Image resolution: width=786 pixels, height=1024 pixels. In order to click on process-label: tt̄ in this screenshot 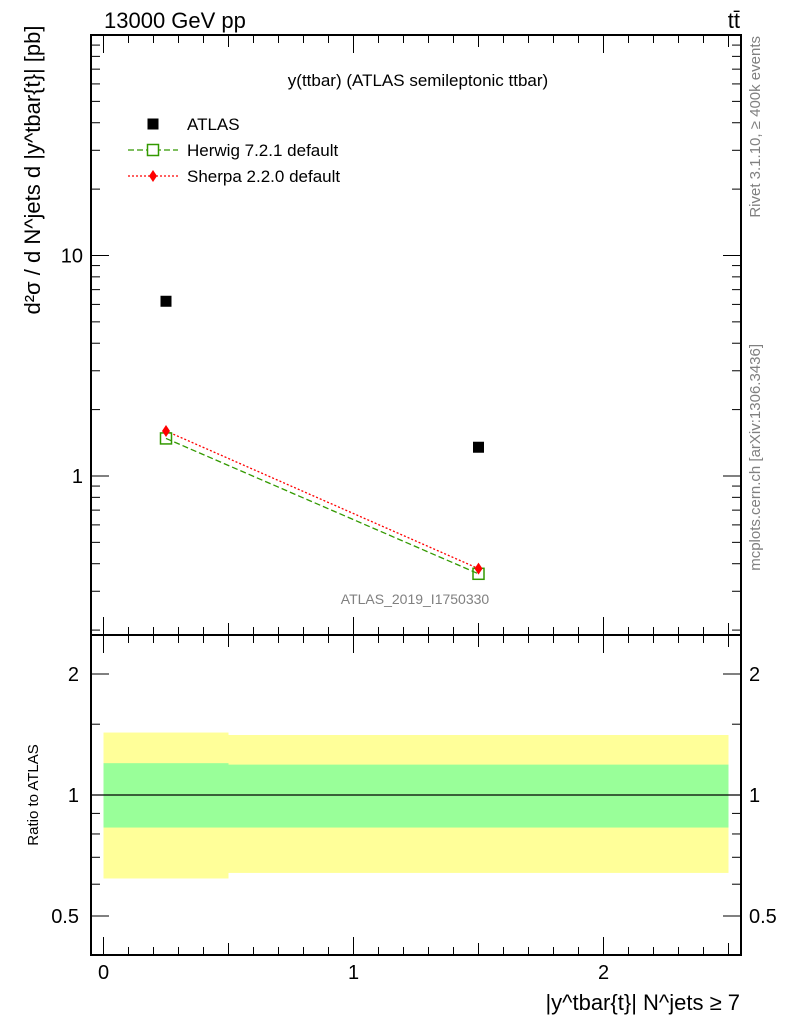, I will do `click(734, 20)`.